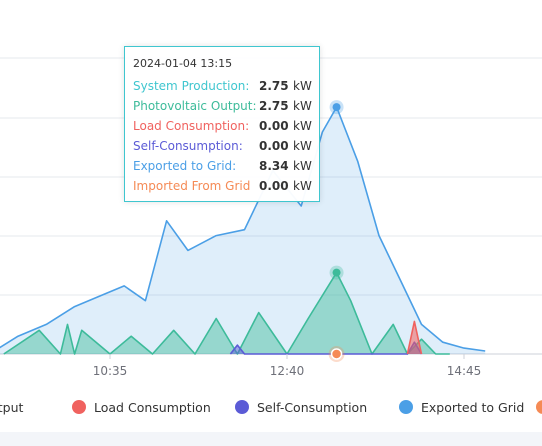  I want to click on exported-marker, so click(336, 107).